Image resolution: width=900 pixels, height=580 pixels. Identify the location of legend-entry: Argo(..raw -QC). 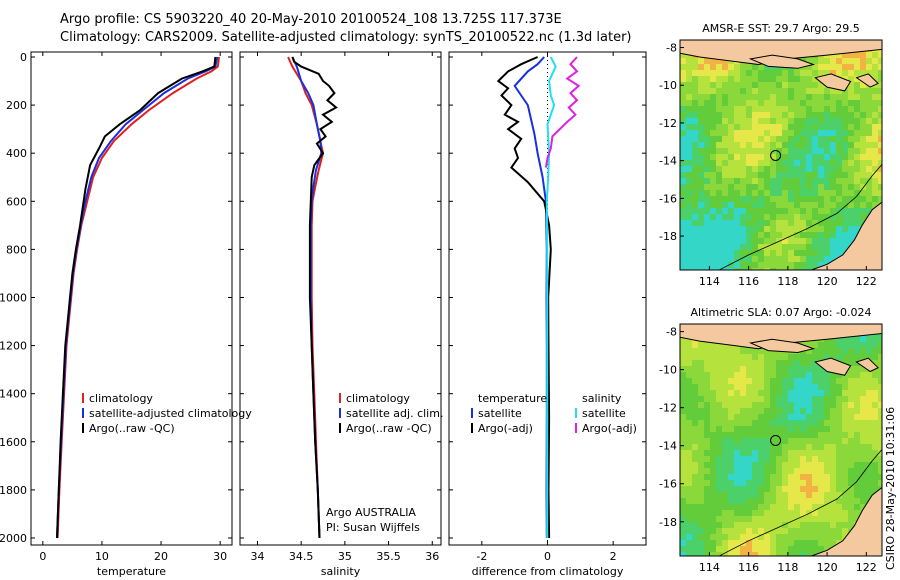
(389, 428).